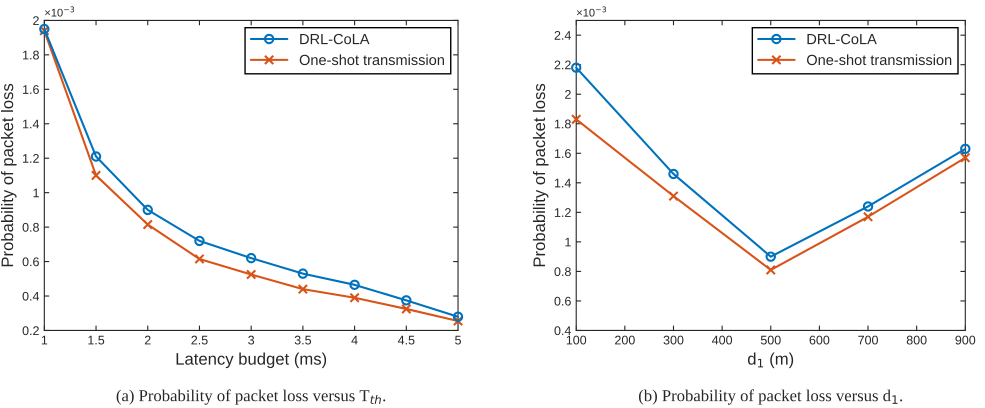  I want to click on x-tick-label: 2.5, so click(199, 340).